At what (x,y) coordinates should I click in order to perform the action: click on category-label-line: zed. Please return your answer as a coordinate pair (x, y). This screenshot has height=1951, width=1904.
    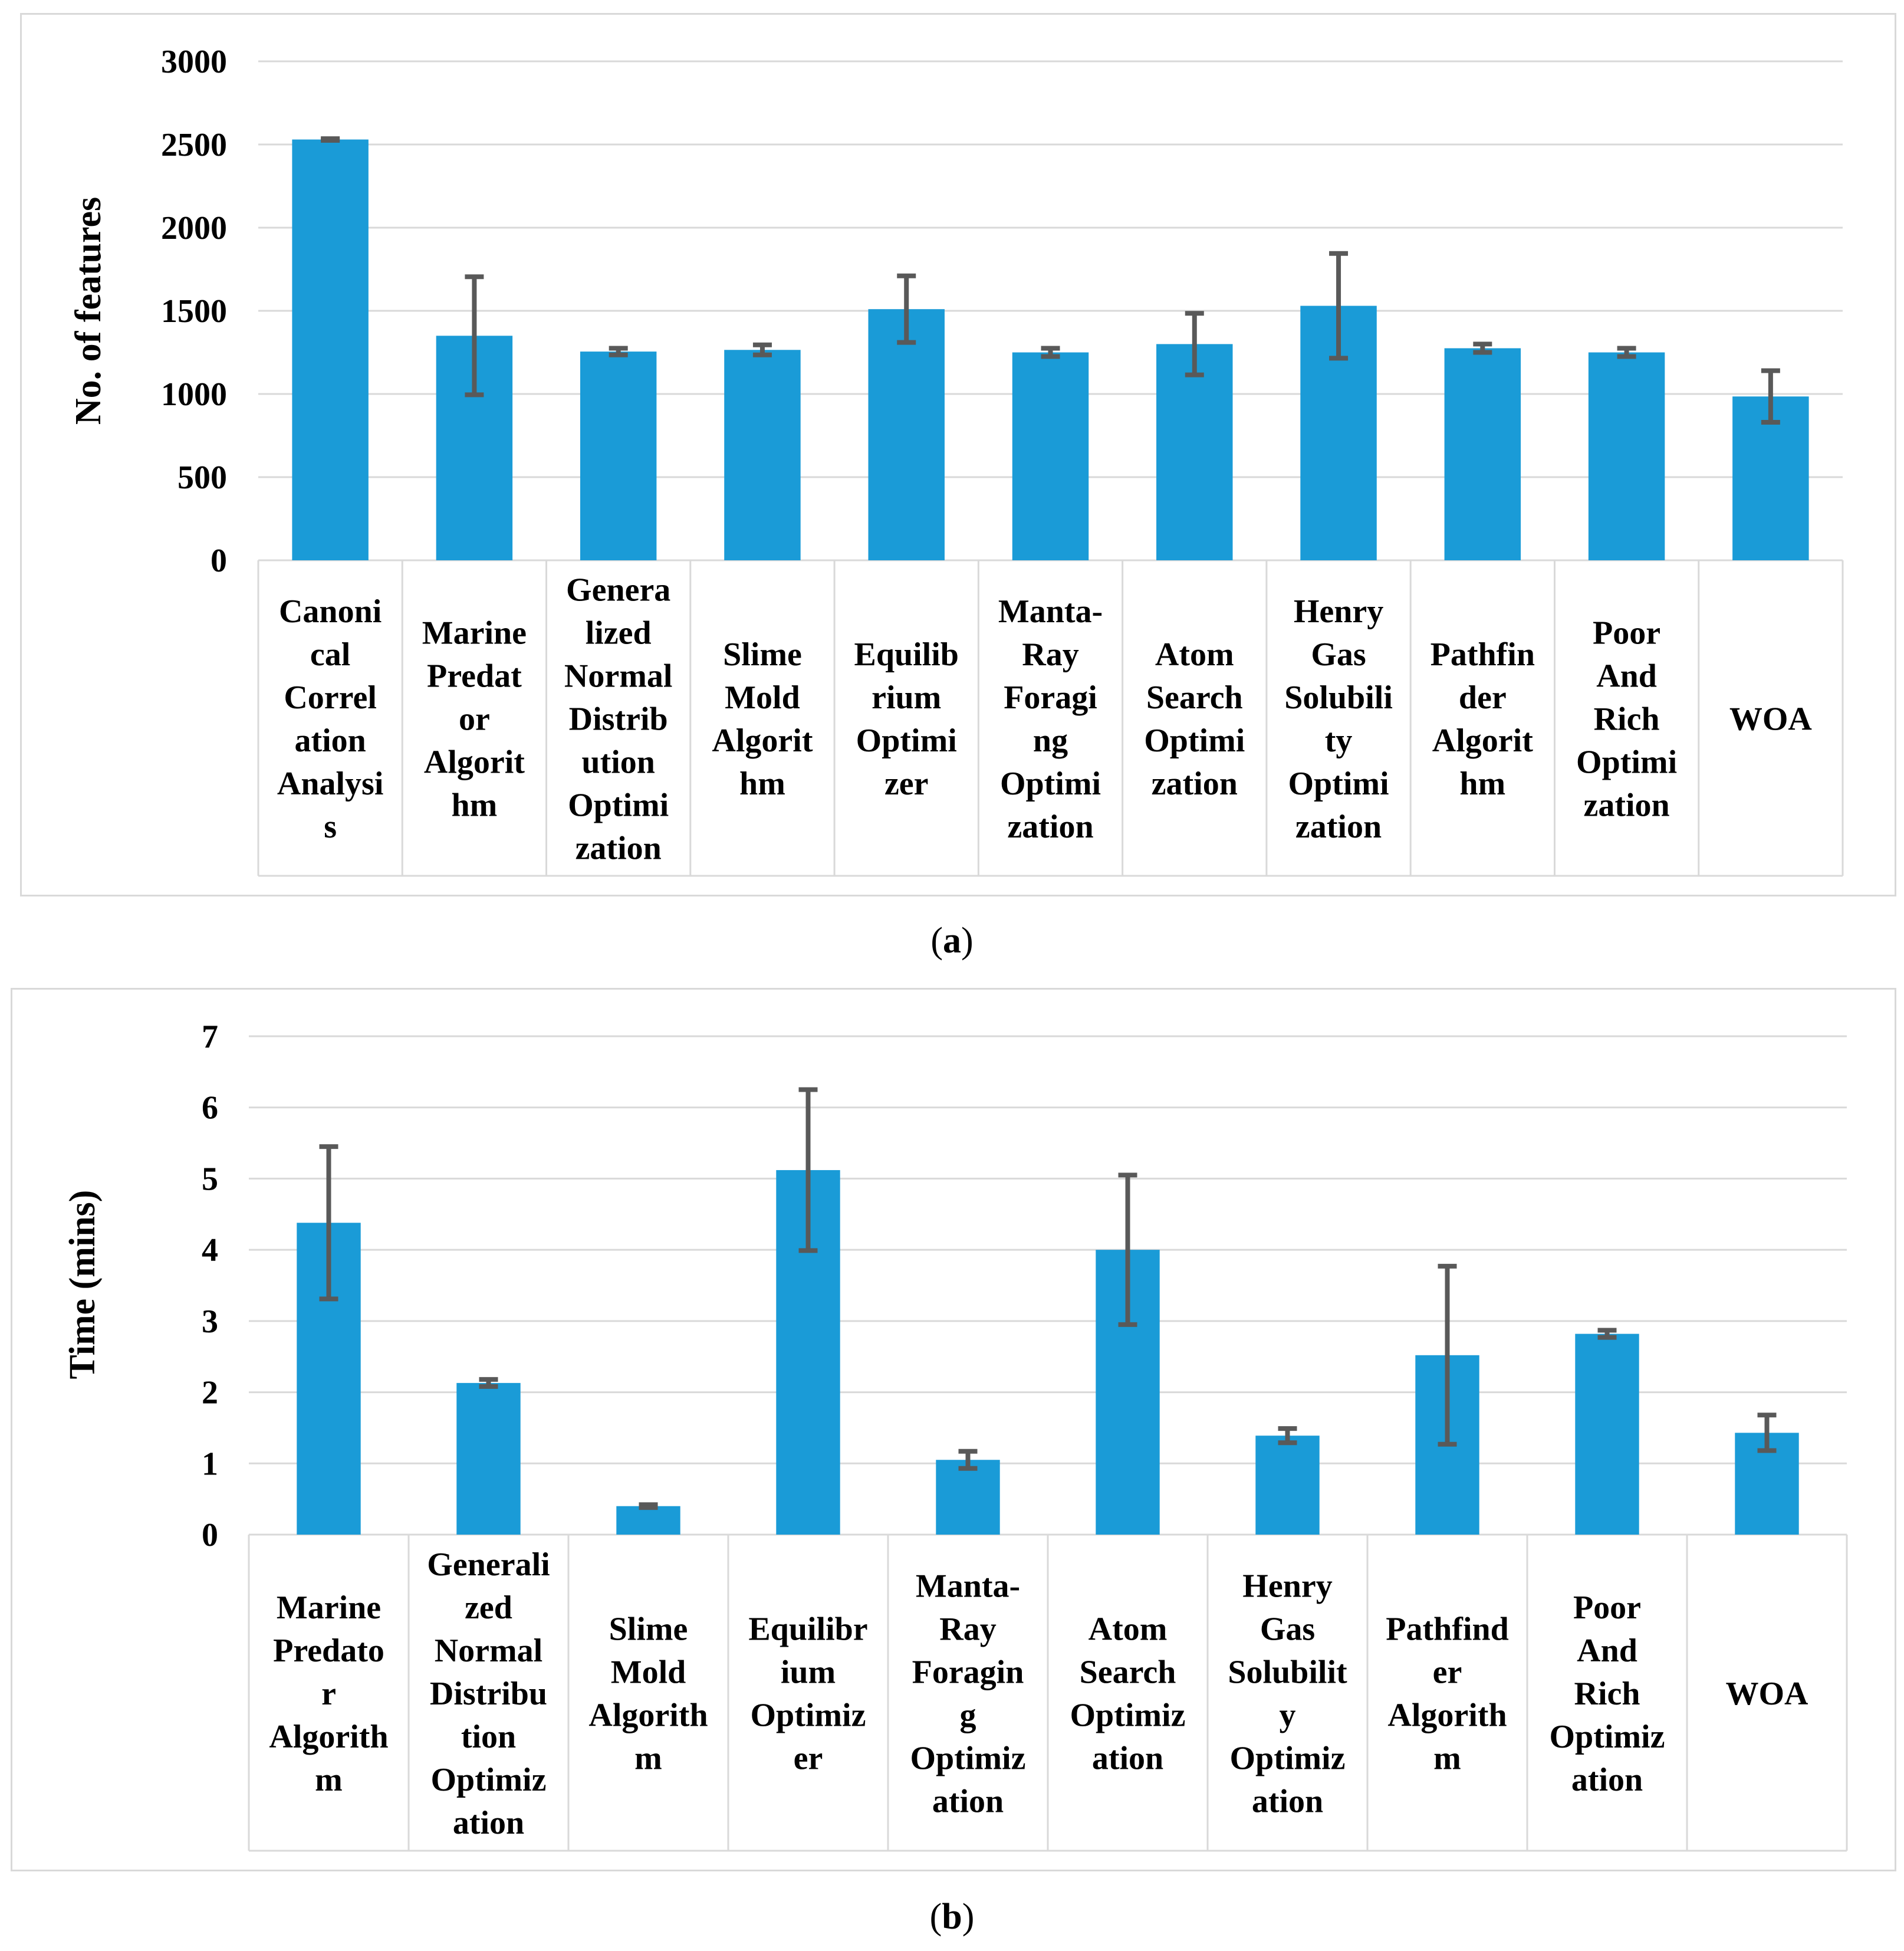
    Looking at the image, I should click on (488, 1607).